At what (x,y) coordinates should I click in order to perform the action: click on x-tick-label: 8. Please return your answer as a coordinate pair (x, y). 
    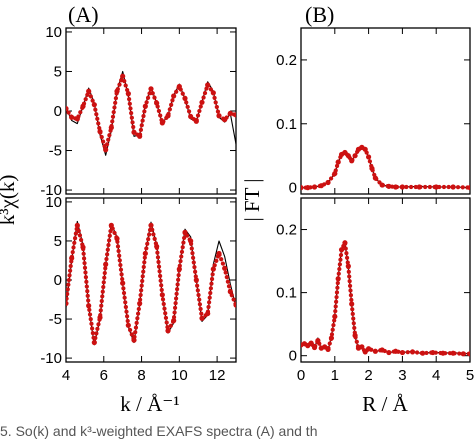
    Looking at the image, I should click on (141, 375).